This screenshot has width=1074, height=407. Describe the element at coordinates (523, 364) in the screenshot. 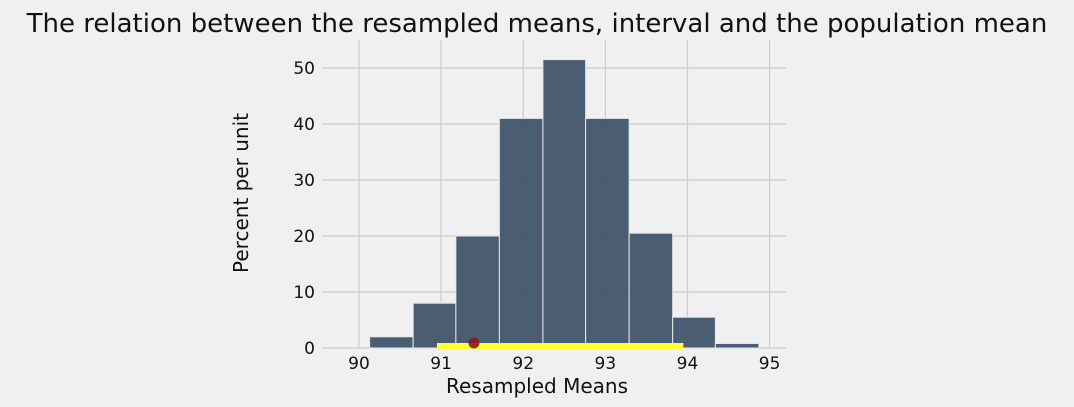

I see `x-tick-label: 92` at that location.